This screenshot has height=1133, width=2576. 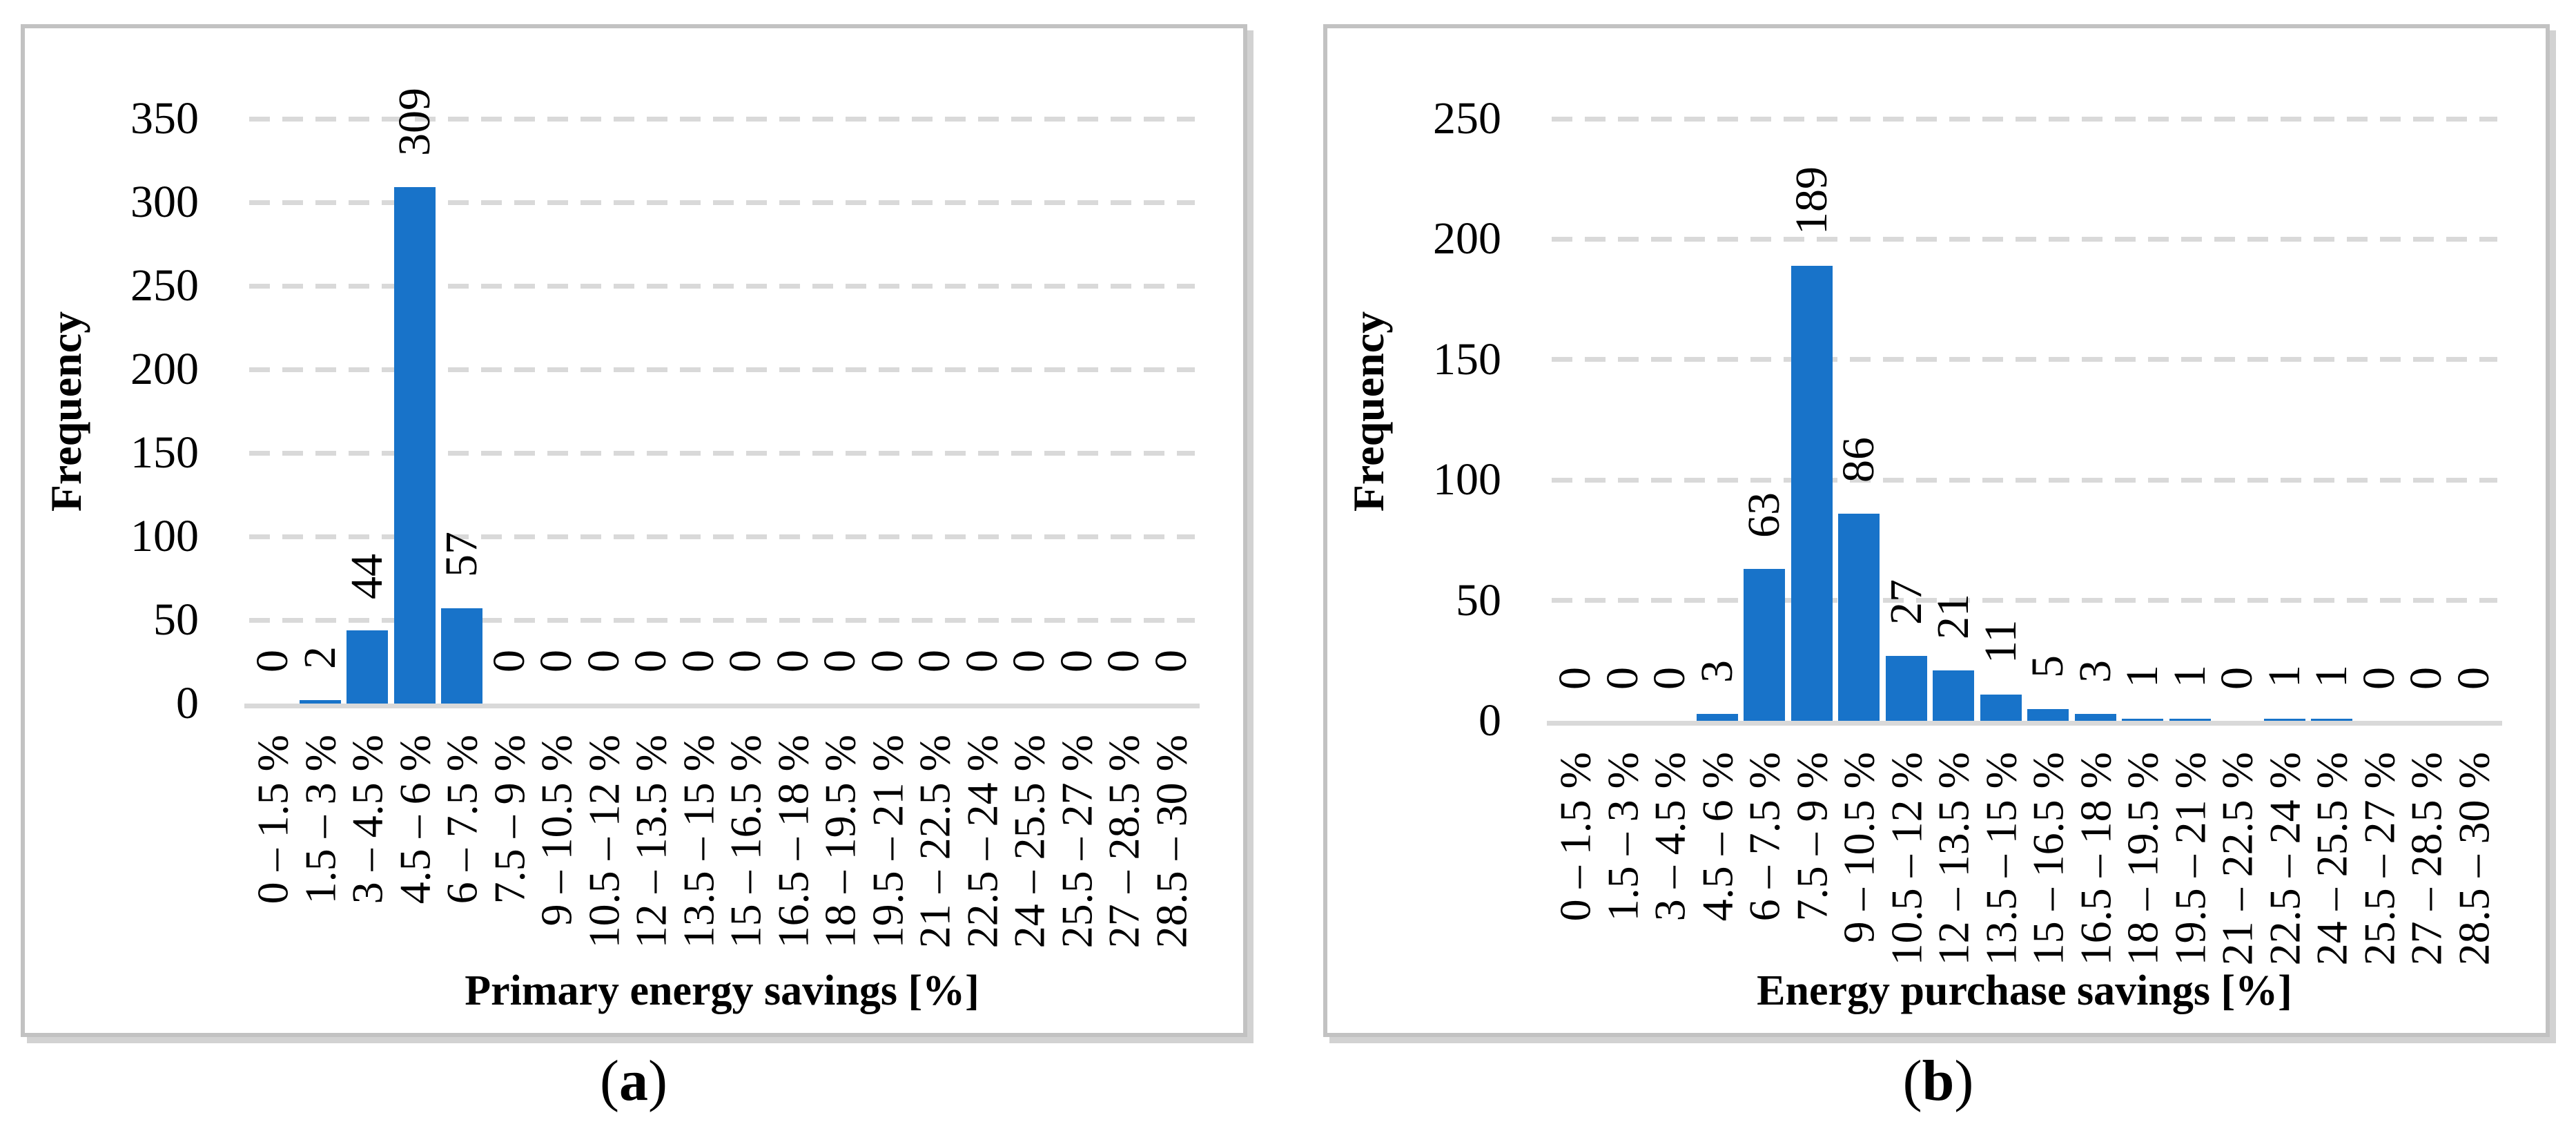 What do you see at coordinates (722, 706) in the screenshot?
I see `x-axis-line` at bounding box center [722, 706].